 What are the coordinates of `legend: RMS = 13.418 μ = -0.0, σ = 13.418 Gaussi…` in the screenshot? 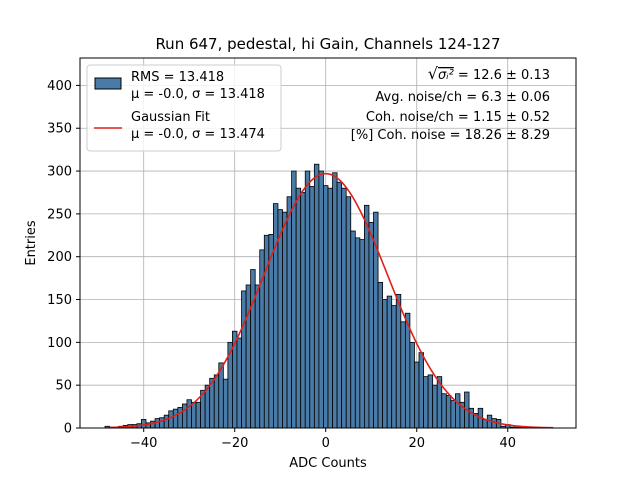 It's located at (184, 108).